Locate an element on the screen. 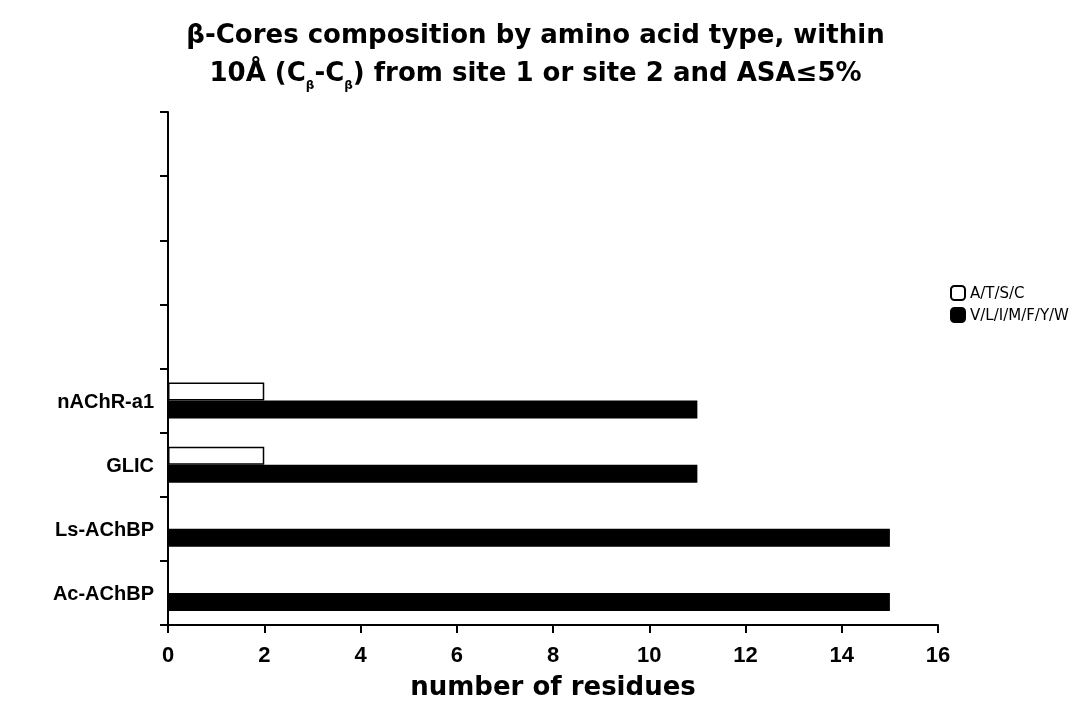 Image resolution: width=1071 pixels, height=728 pixels. legend-label: V/L/I/M/F/Y/W is located at coordinates (1020, 315).